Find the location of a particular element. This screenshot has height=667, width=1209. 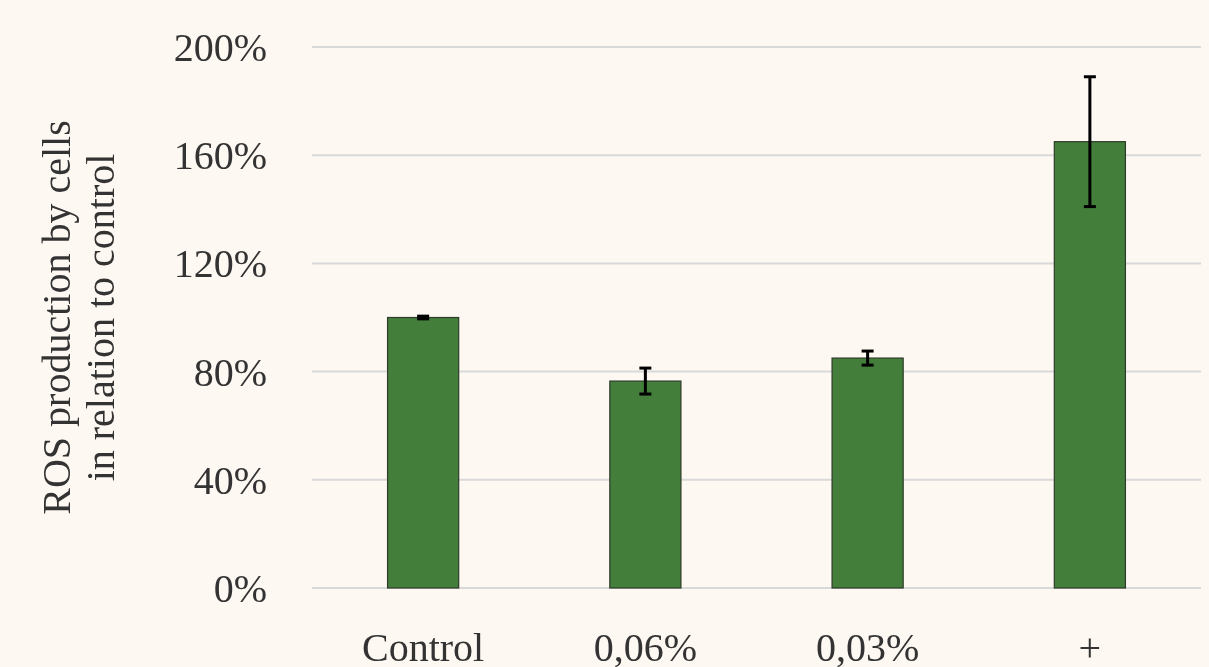

x-tick-label: 0,03% is located at coordinates (867, 646).